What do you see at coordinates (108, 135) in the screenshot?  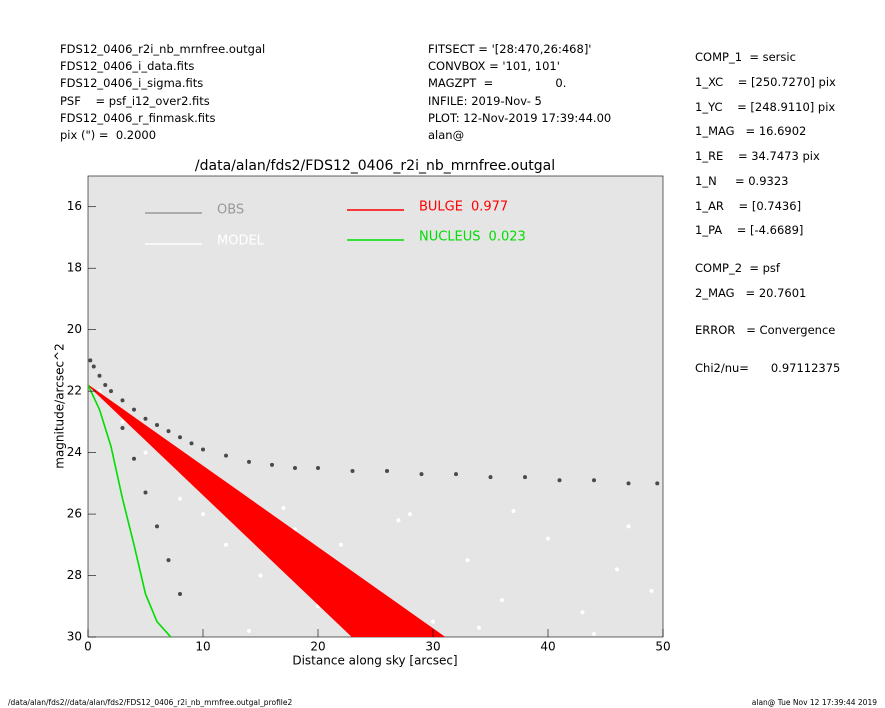 I see `header-line: pix (") = 0.2000` at bounding box center [108, 135].